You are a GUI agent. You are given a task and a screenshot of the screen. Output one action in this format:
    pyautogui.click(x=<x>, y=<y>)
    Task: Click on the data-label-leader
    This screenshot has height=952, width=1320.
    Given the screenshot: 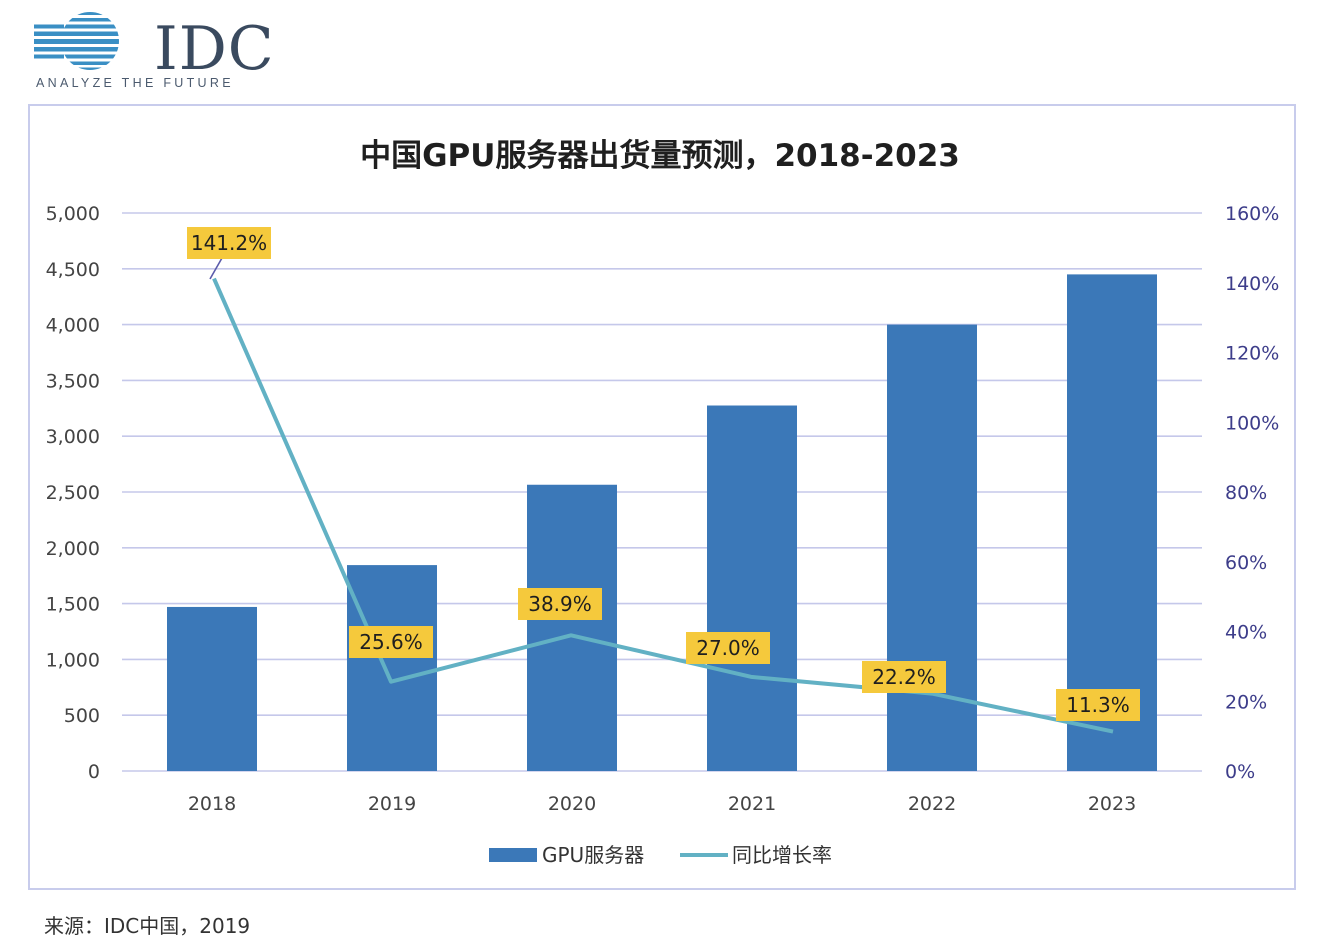 What is the action you would take?
    pyautogui.click(x=216, y=268)
    